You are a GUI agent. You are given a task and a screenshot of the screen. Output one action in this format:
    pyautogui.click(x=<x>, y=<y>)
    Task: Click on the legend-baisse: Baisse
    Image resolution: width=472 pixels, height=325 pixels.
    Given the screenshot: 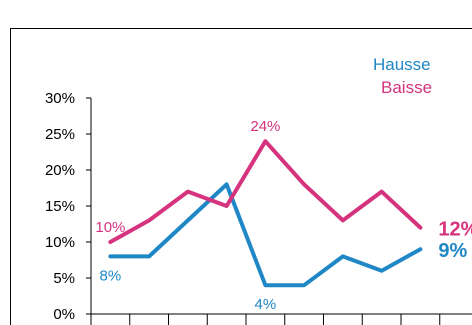 What is the action you would take?
    pyautogui.click(x=407, y=87)
    